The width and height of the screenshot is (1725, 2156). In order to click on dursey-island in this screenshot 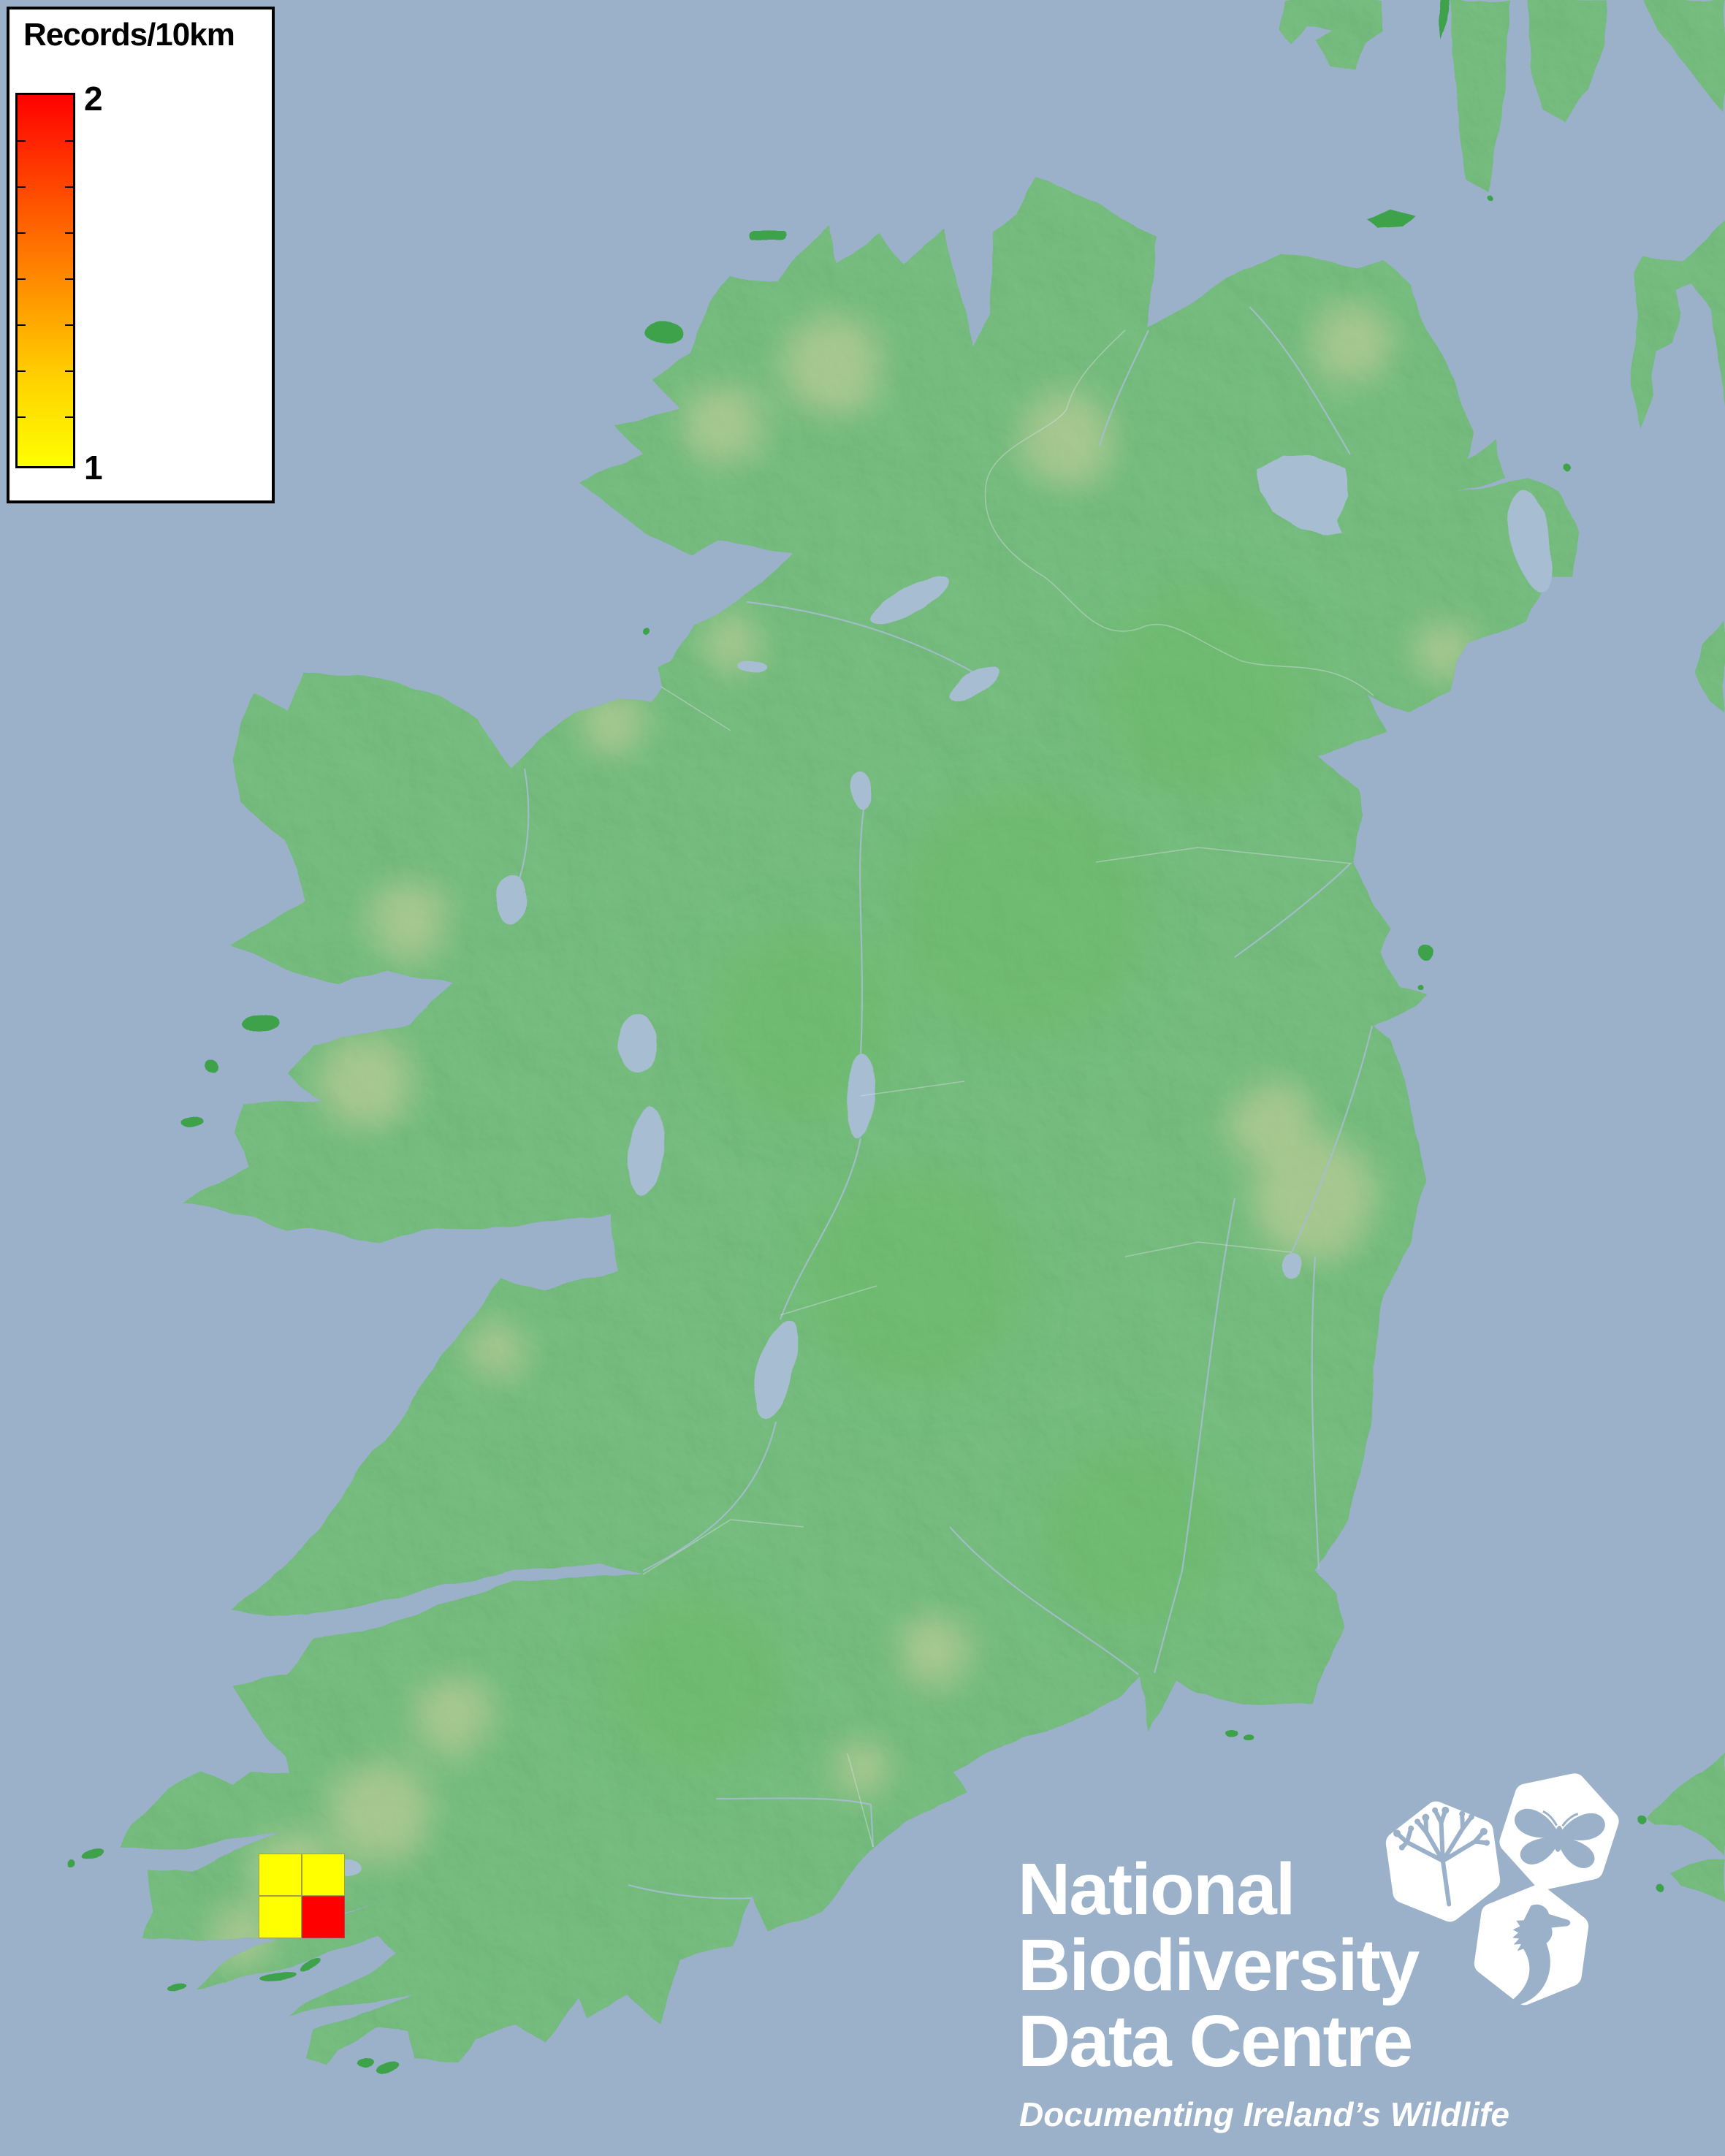, I will do `click(177, 1987)`.